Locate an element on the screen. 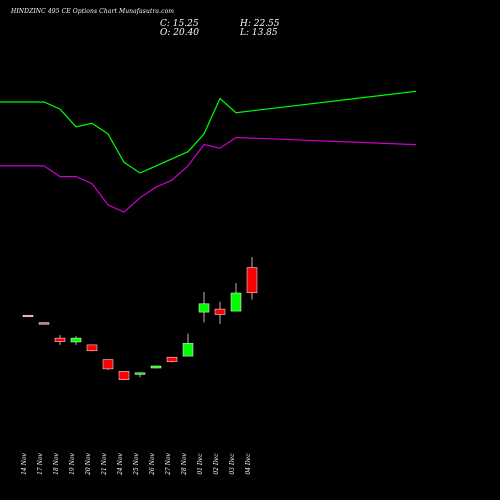  x-tick-label: 25 Nov is located at coordinates (136, 463).